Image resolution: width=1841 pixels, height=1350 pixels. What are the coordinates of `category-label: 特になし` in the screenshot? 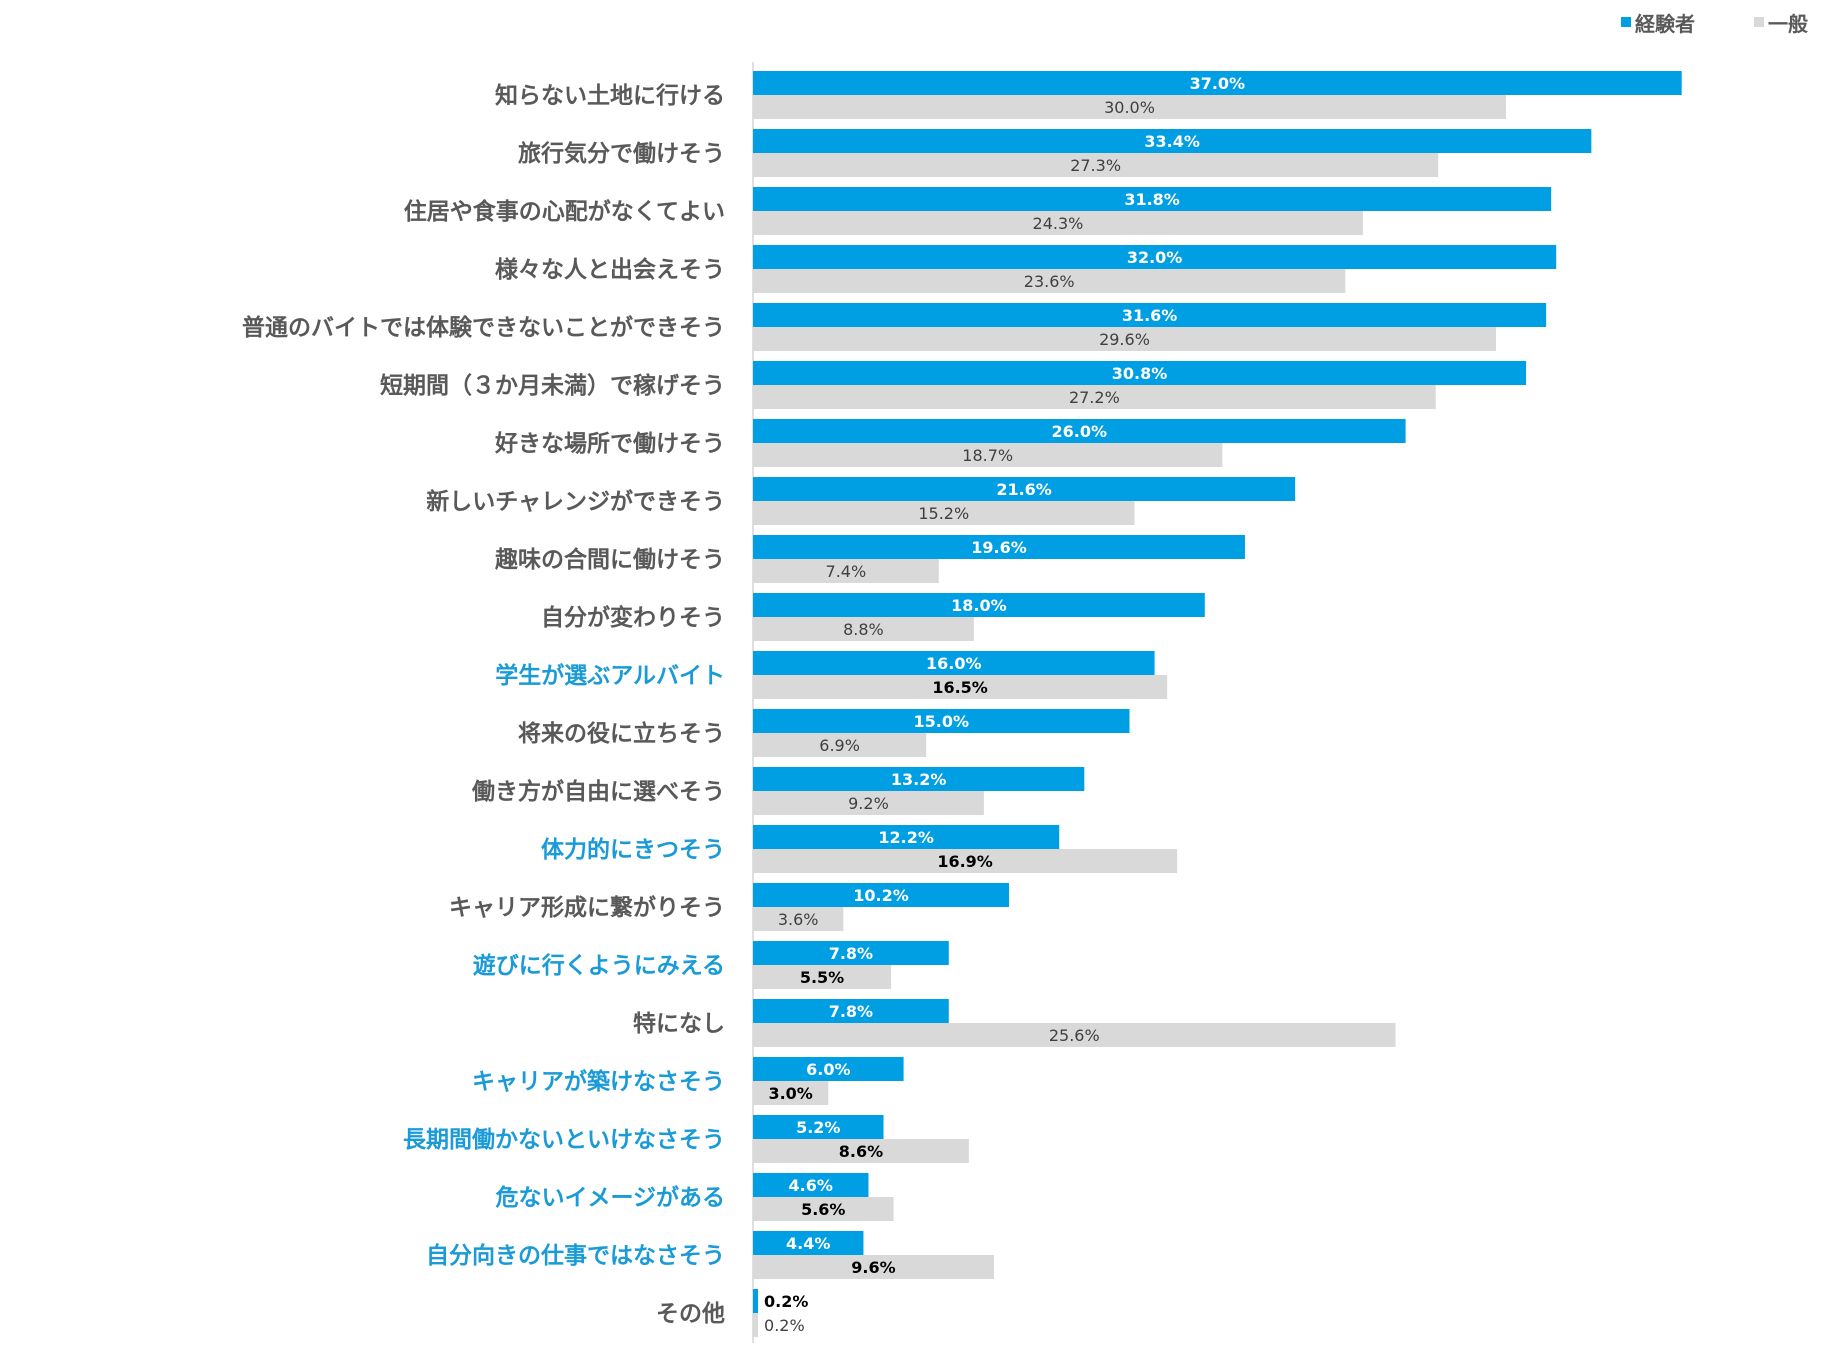 It's located at (679, 1024).